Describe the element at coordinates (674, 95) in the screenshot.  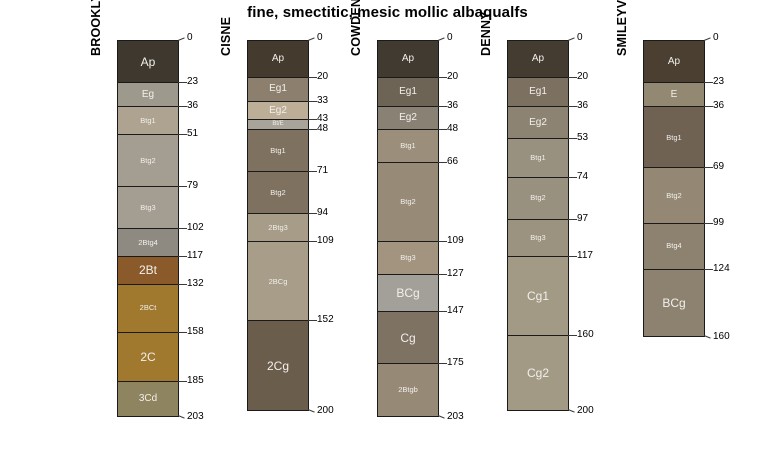
I see `horizon-e: E` at that location.